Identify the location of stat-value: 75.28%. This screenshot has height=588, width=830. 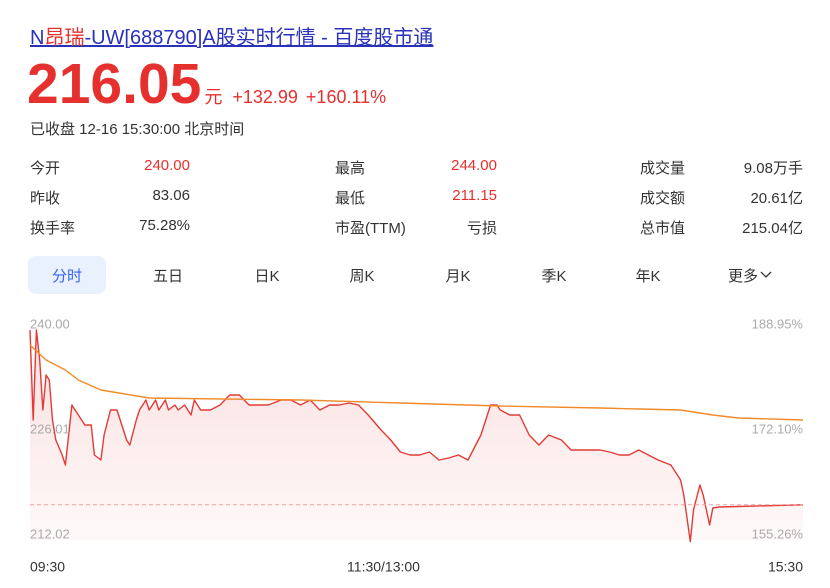
(164, 225).